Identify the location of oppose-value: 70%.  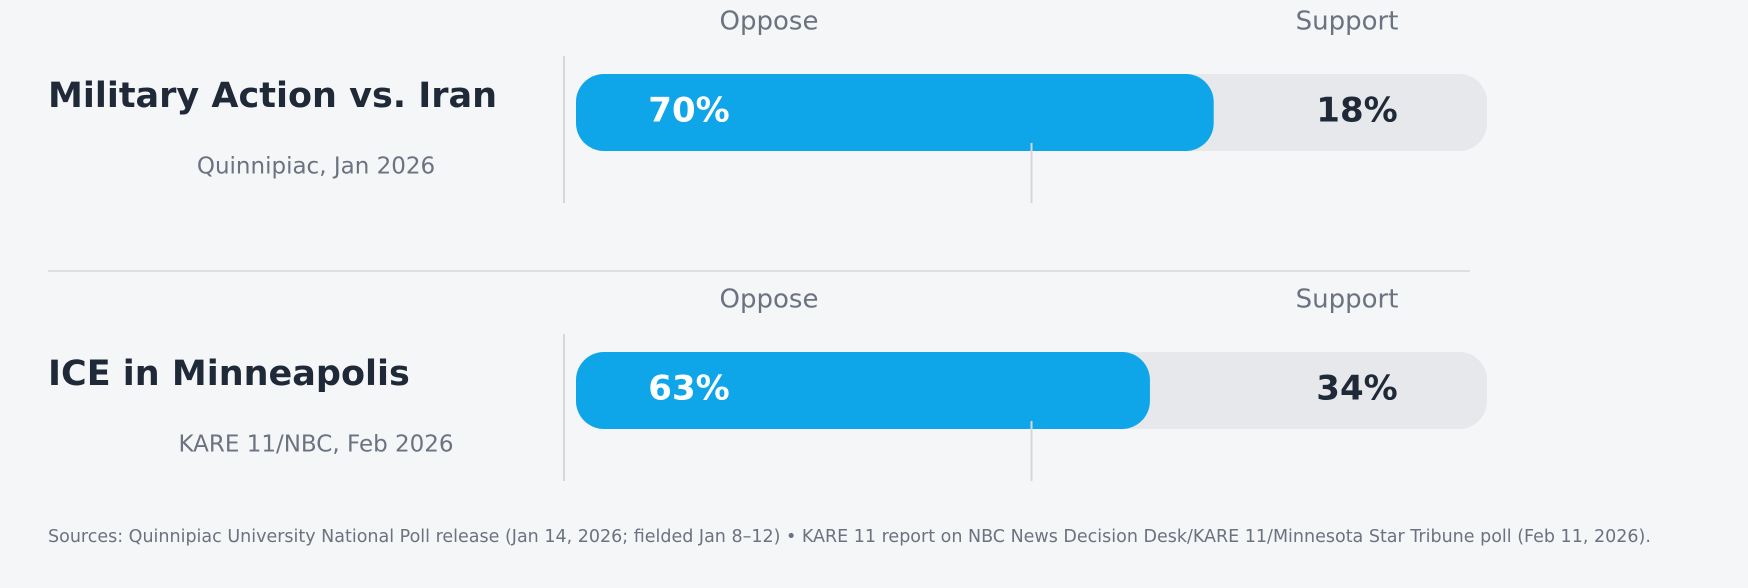
(688, 111).